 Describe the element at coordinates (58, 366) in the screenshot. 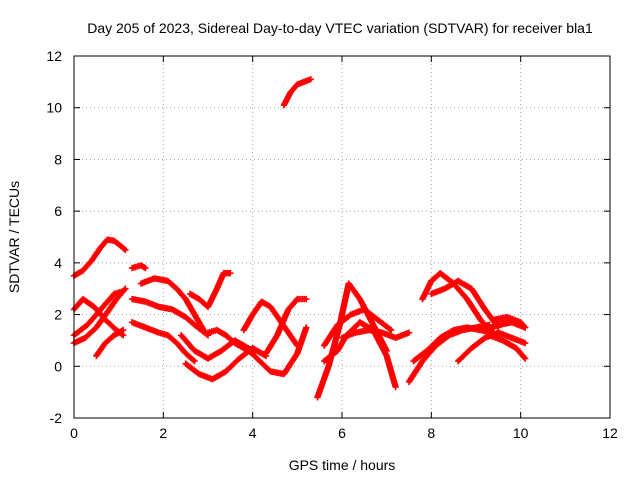

I see `y-tick-label: 0` at that location.